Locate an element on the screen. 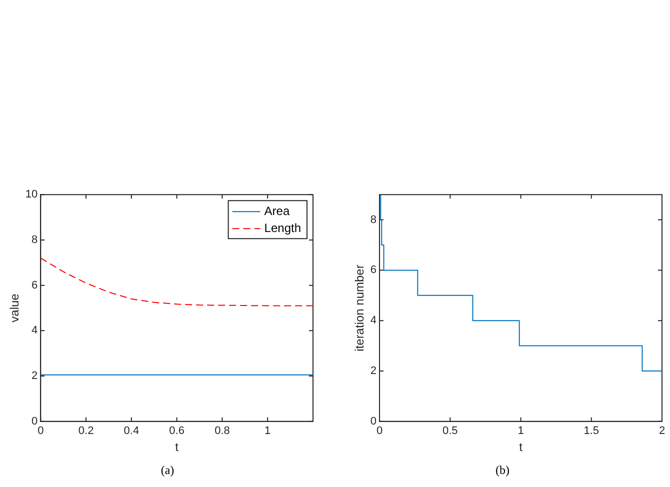 The height and width of the screenshot is (487, 670). y-tick-label: 10 is located at coordinates (31, 194).